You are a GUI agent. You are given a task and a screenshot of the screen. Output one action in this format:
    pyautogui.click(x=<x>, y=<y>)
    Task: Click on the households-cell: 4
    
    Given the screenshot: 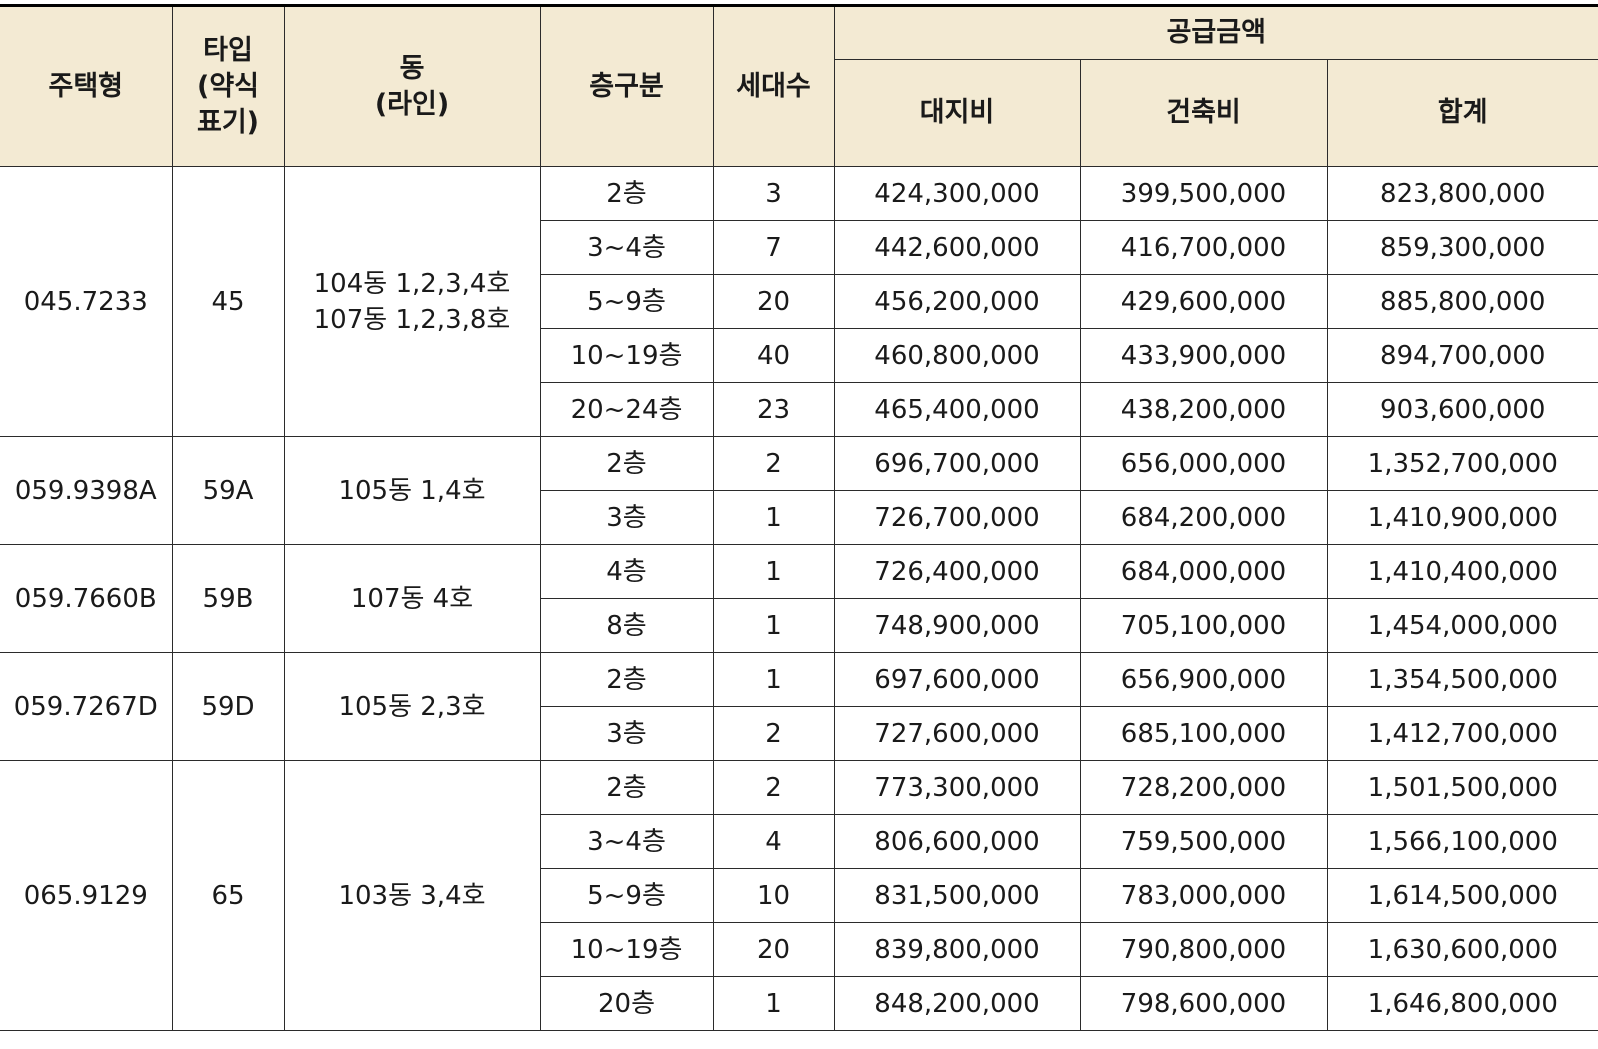 What is the action you would take?
    pyautogui.click(x=773, y=841)
    